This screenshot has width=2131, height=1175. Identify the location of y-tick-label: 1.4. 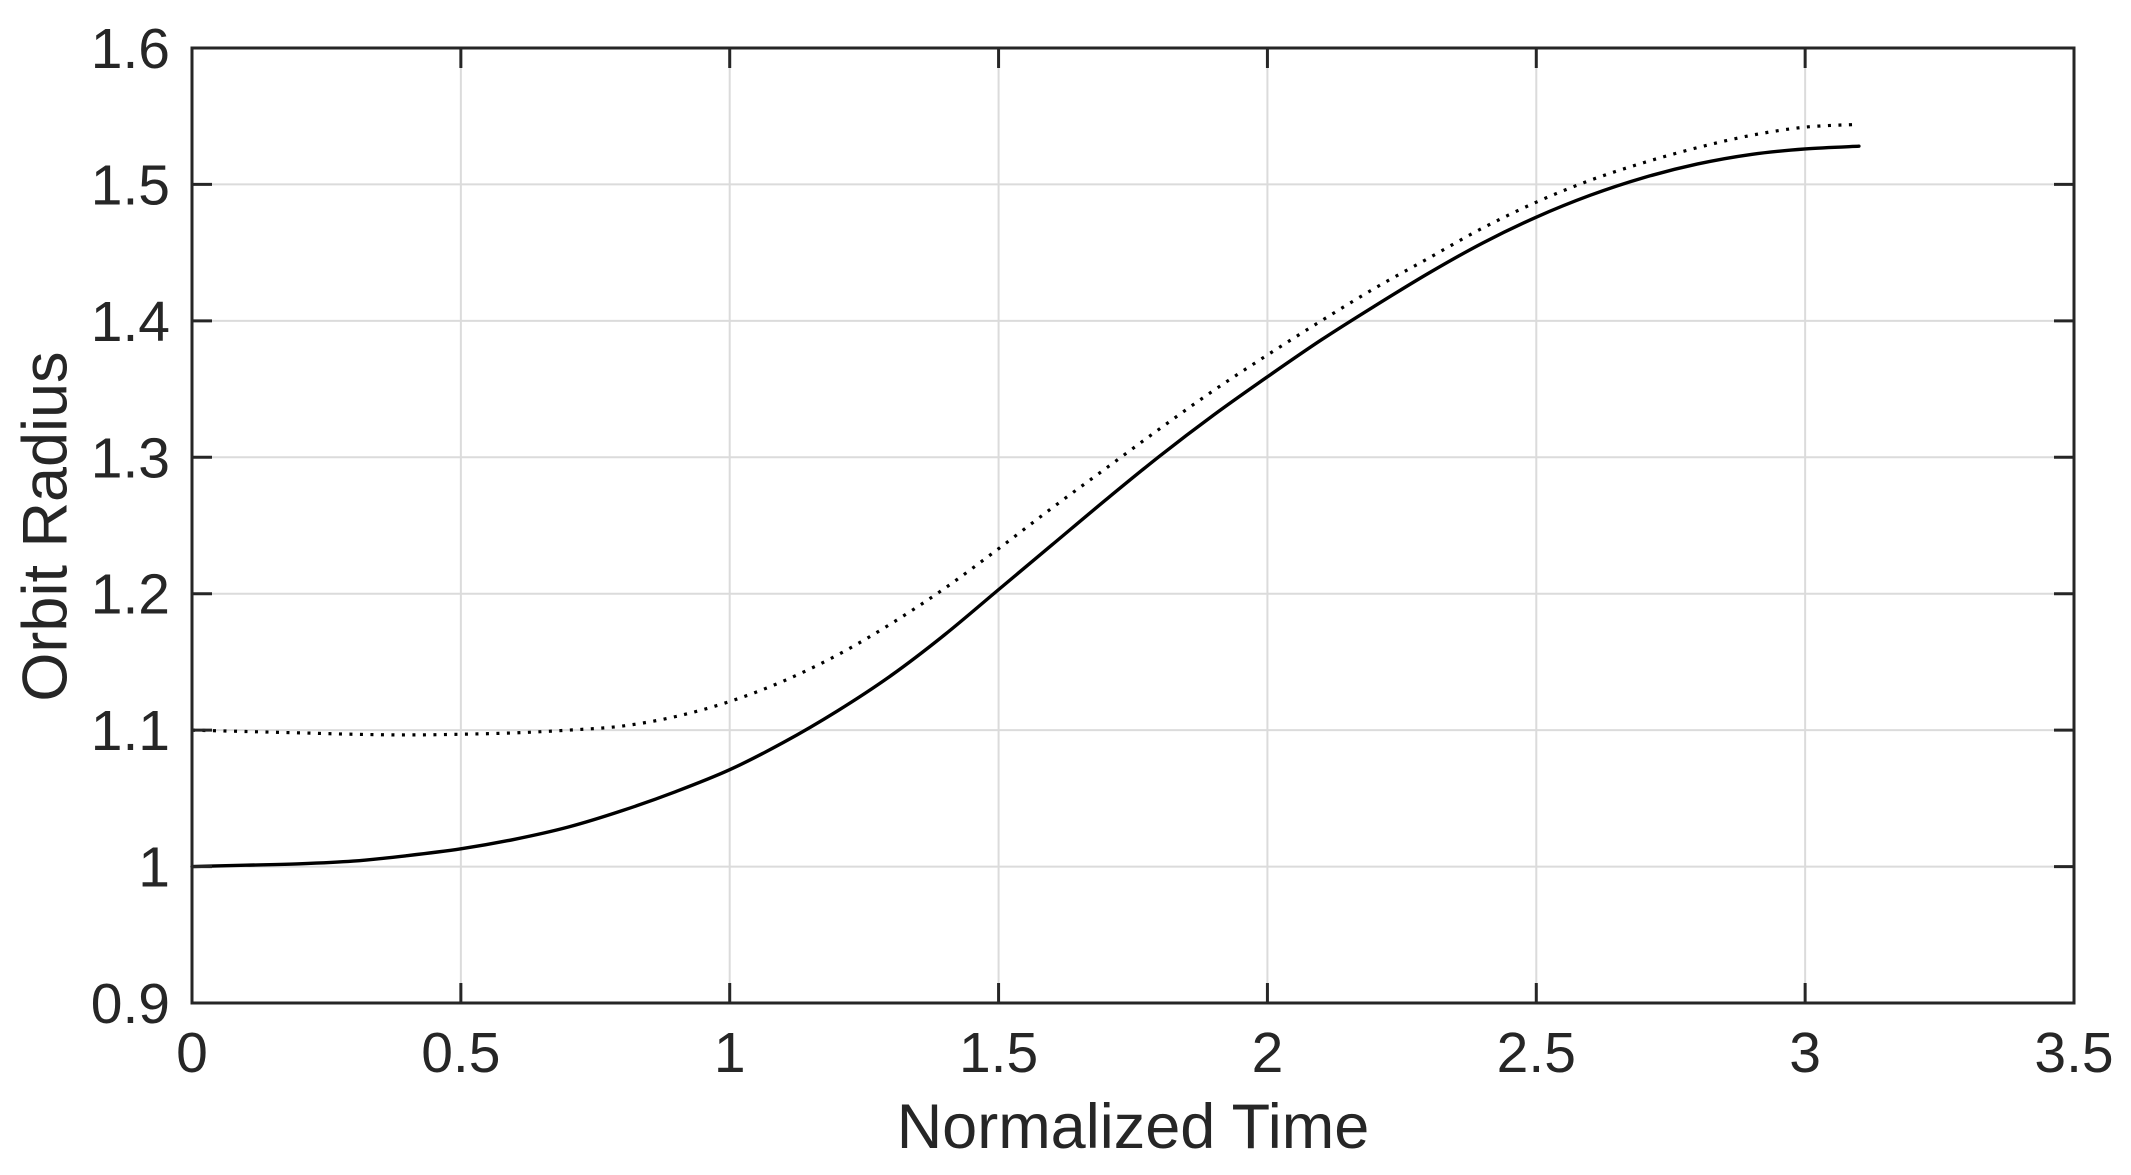
(130, 322).